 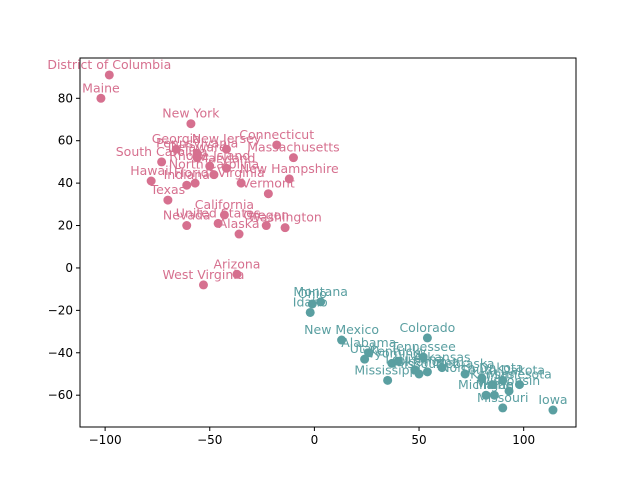 I want to click on data-label: Michigan, so click(x=486, y=384).